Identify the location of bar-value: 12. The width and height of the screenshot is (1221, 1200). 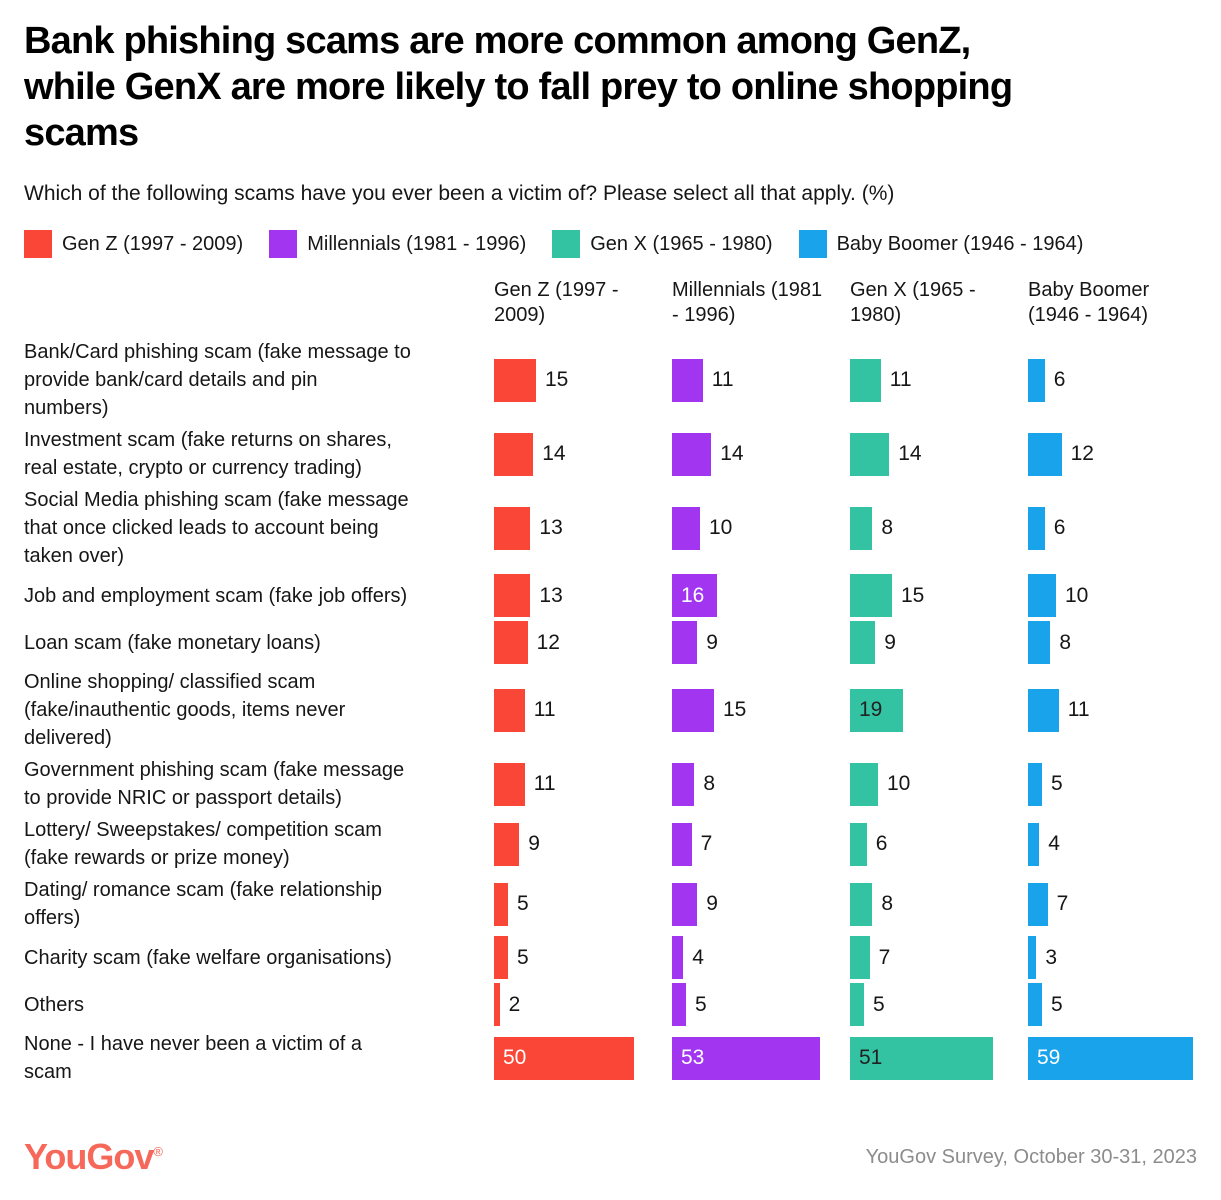
(1082, 453).